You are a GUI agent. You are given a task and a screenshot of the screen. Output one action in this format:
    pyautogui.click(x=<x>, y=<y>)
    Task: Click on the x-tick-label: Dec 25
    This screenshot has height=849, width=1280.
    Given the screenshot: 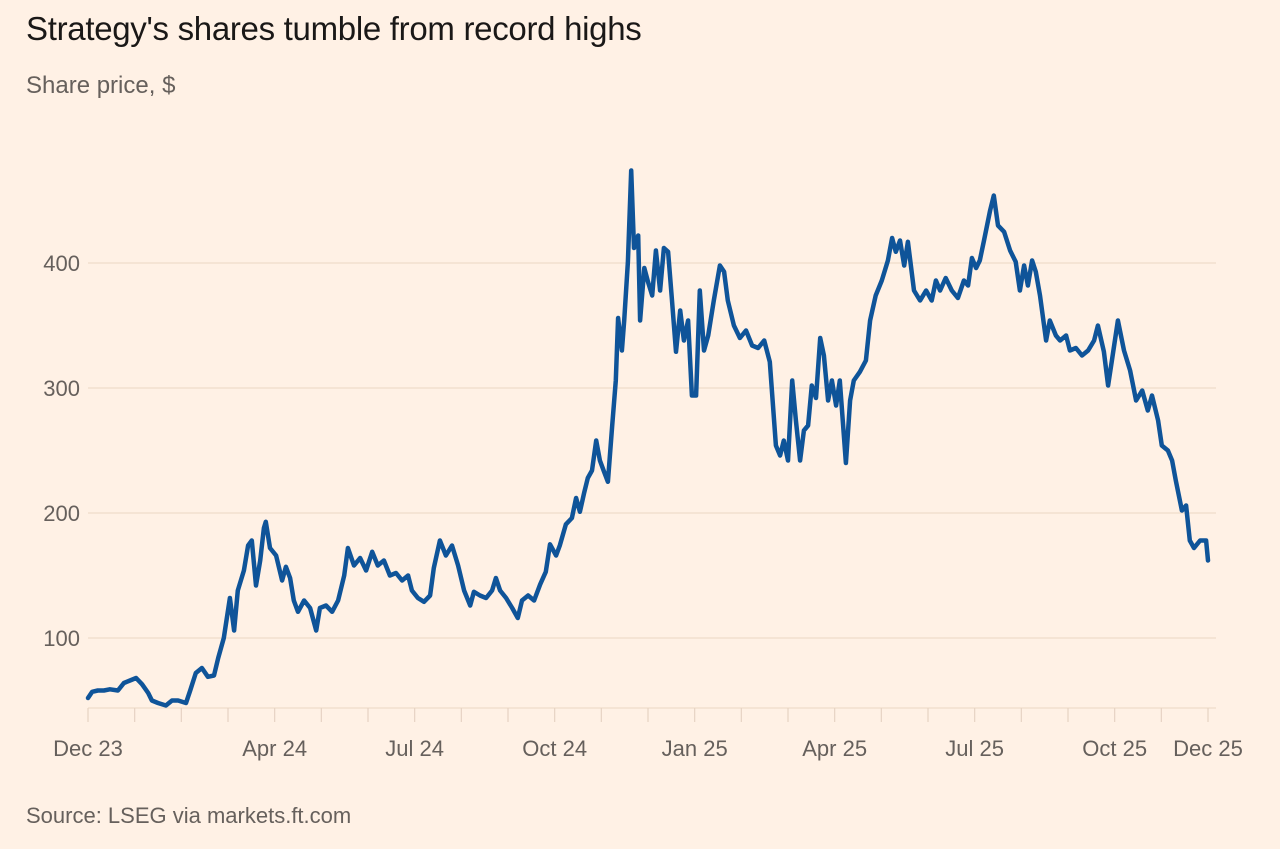 What is the action you would take?
    pyautogui.click(x=1208, y=748)
    